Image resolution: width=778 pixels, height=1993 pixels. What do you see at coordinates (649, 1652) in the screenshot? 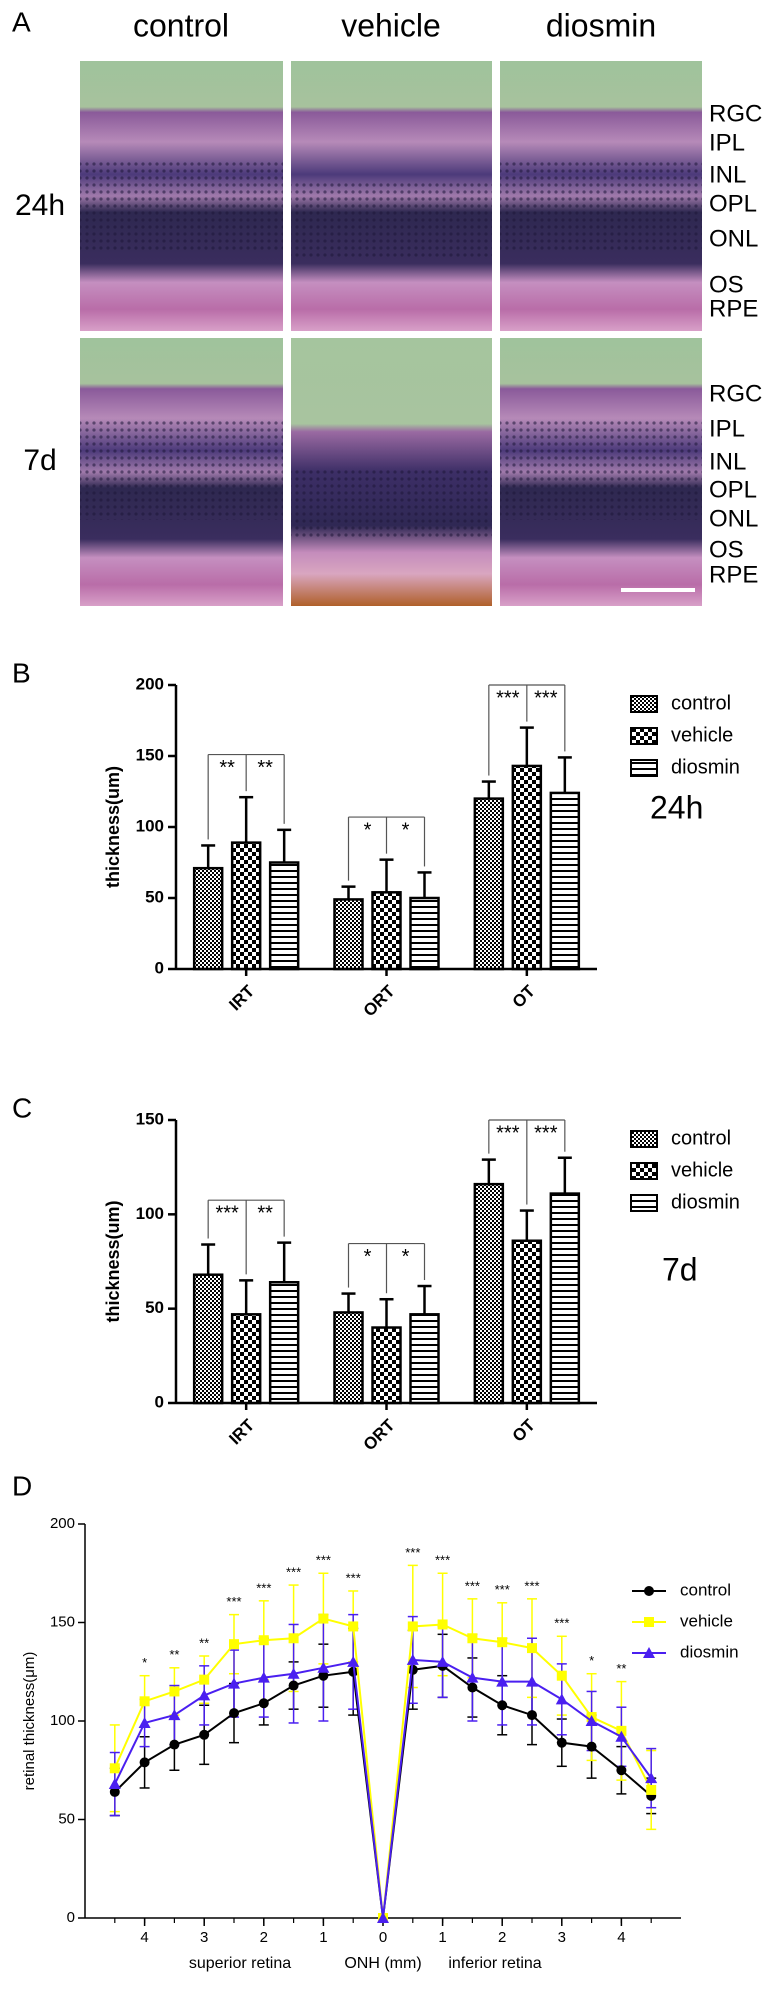
I see `legend-marker` at bounding box center [649, 1652].